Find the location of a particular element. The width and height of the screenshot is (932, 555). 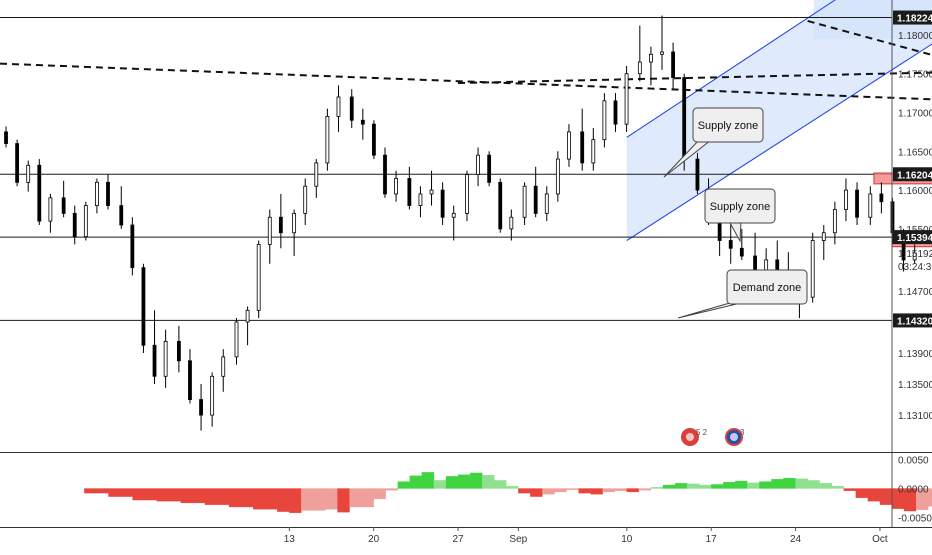

annotation-callout: Demand zone is located at coordinates (742, 294).